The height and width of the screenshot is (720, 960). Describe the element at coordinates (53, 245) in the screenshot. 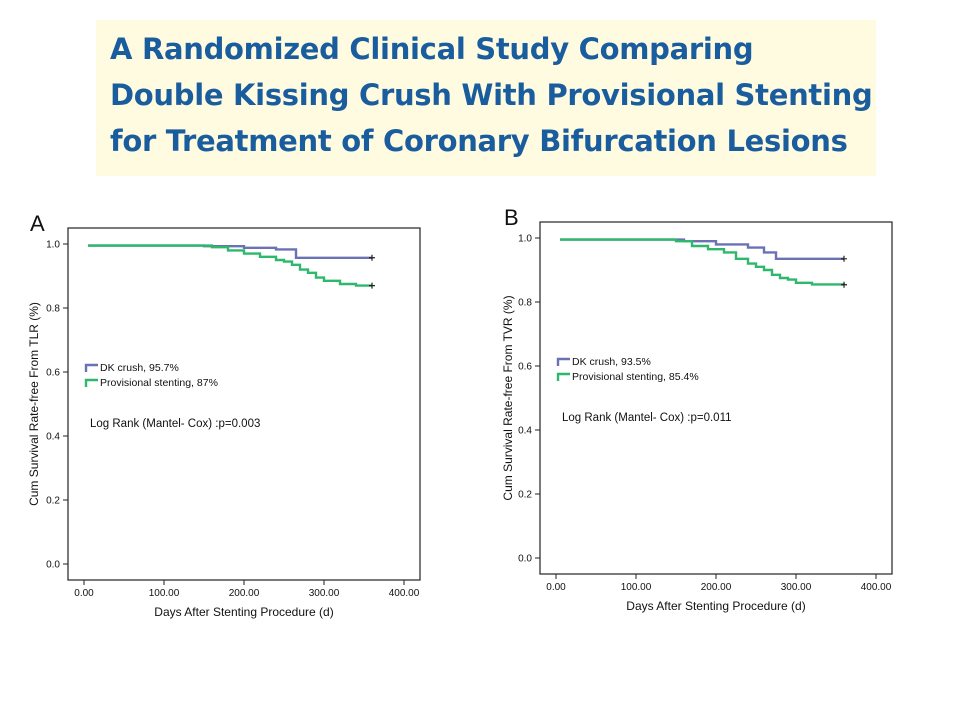

I see `y-tick-label-a-5: 1.0` at that location.